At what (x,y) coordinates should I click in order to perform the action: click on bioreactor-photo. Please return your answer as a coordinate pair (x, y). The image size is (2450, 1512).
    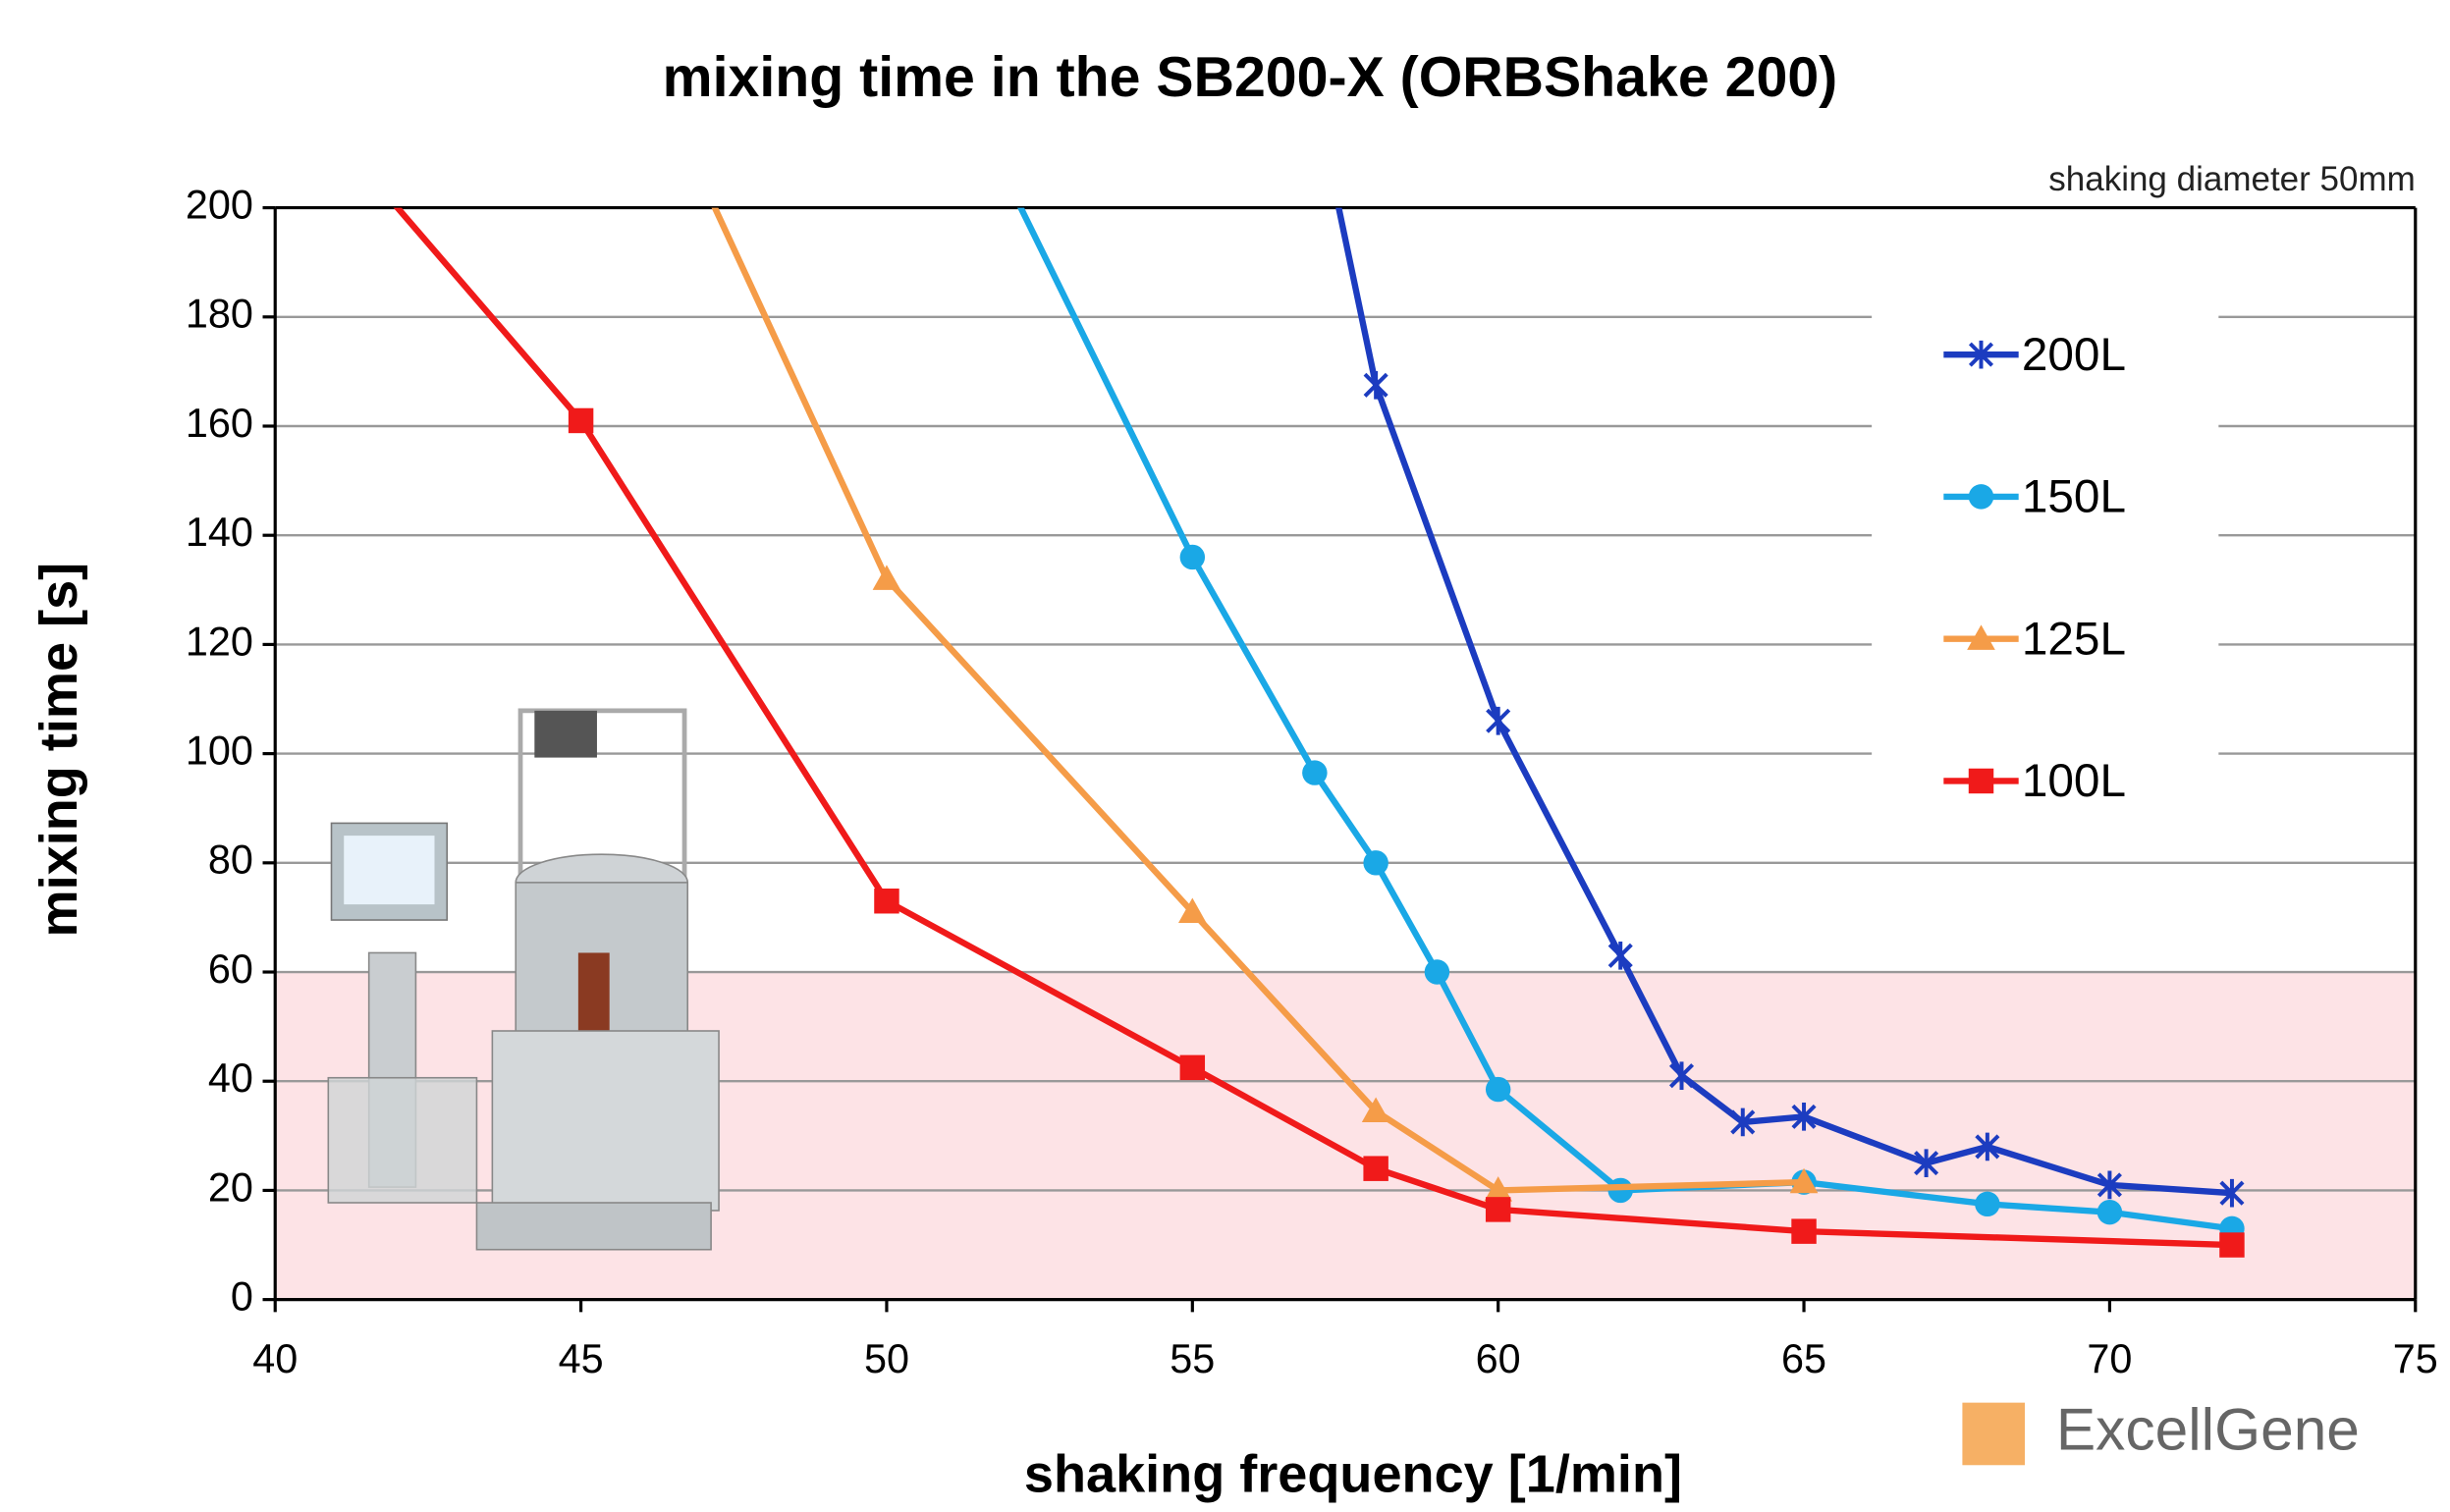
    Looking at the image, I should click on (523, 979).